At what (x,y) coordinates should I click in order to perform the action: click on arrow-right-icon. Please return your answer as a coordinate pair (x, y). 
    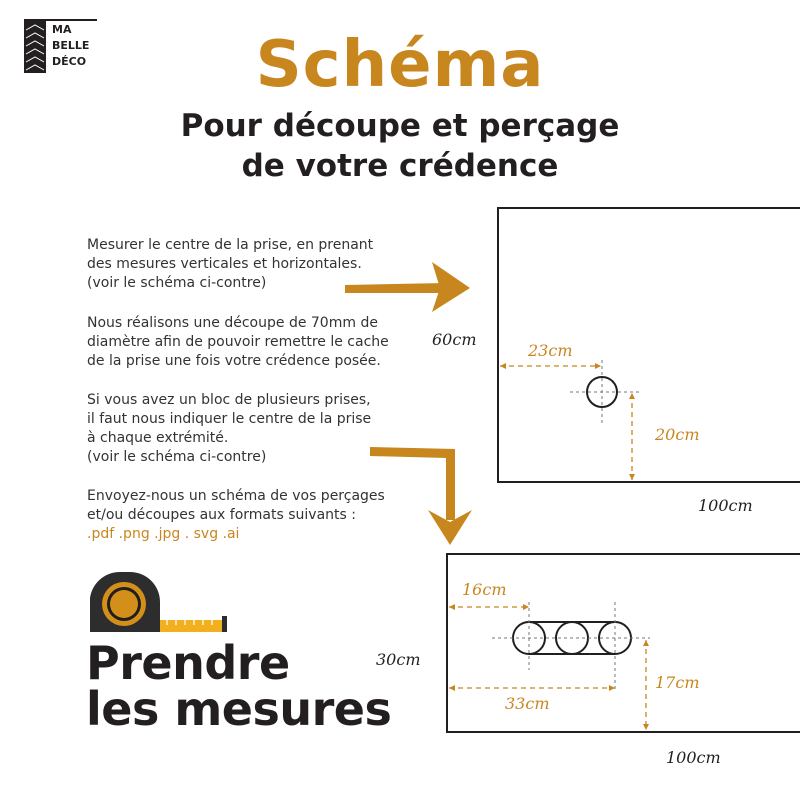
    Looking at the image, I should click on (407, 287).